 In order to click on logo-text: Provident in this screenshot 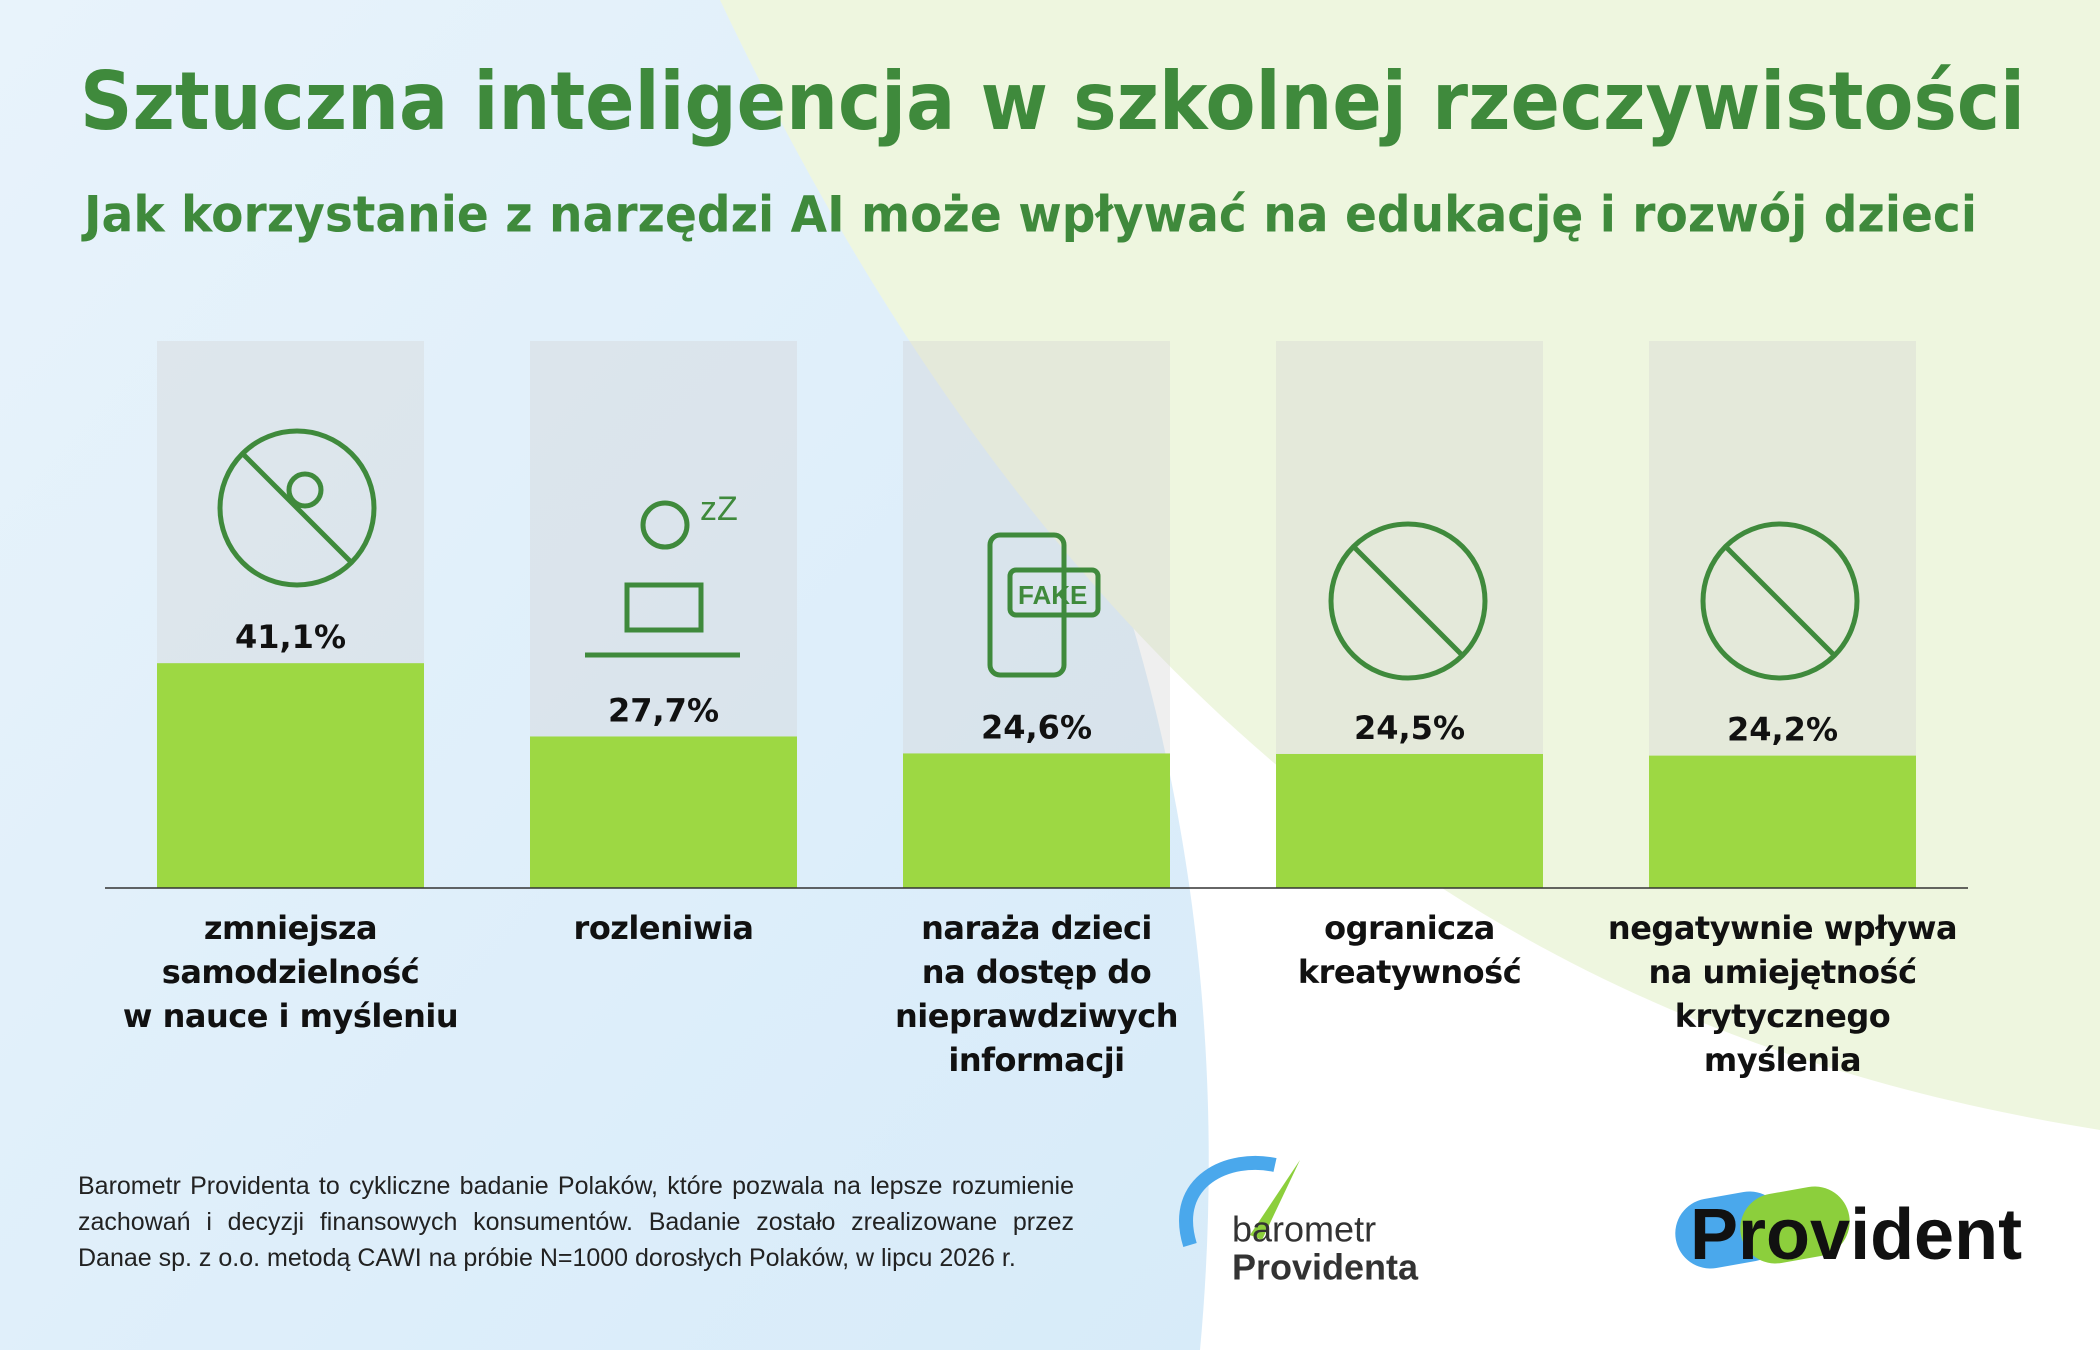, I will do `click(1856, 1235)`.